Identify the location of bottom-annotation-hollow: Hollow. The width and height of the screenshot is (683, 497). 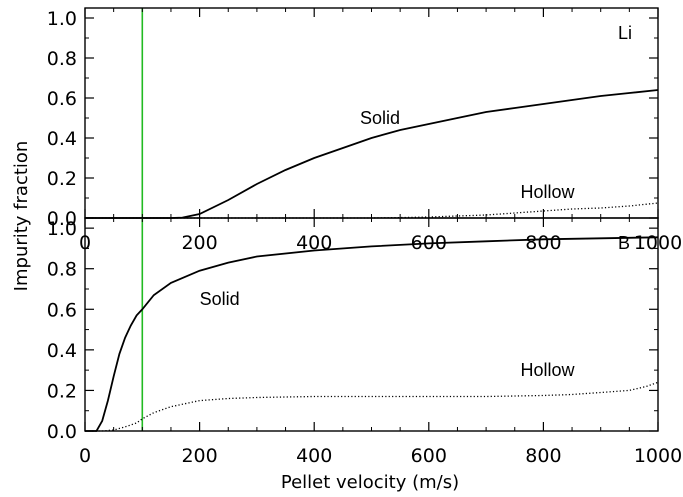
(547, 370).